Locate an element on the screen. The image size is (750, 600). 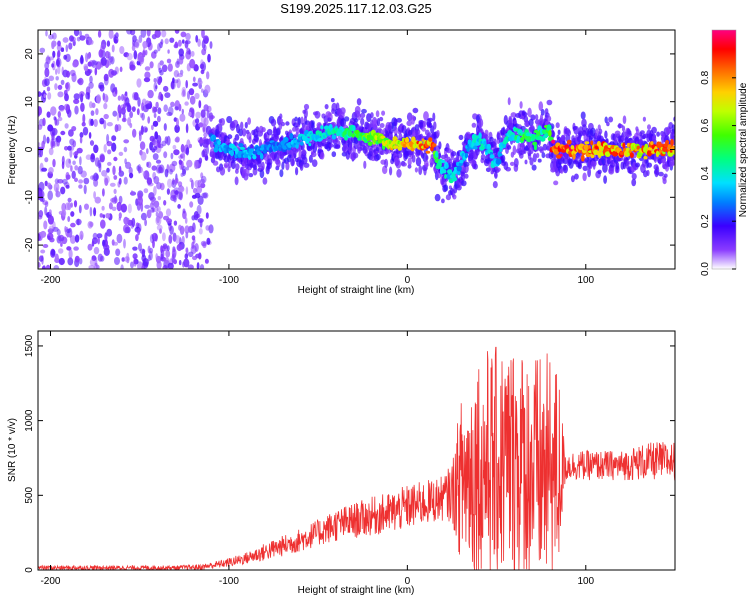
spectrogram-x-axis-label: Height of straight line (km) is located at coordinates (356, 290).